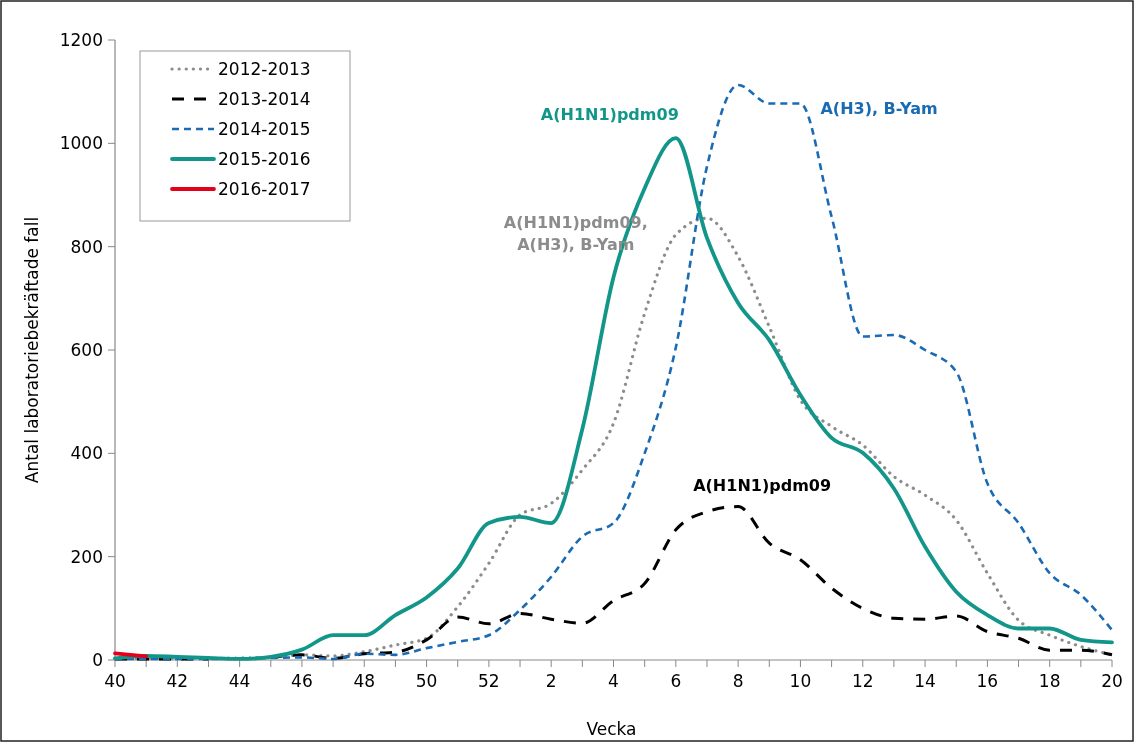  I want to click on x-axis-title: Vecka, so click(611, 729).